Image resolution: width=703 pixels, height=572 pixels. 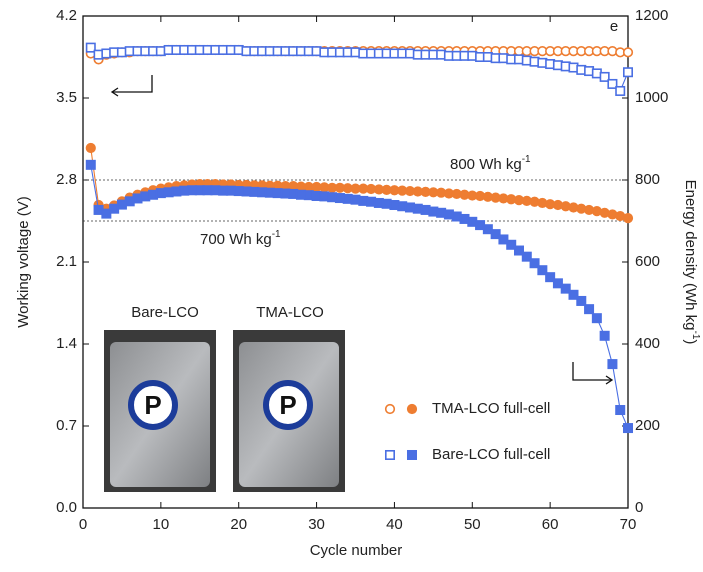 I want to click on y2-tick-label: 1200, so click(x=651, y=15).